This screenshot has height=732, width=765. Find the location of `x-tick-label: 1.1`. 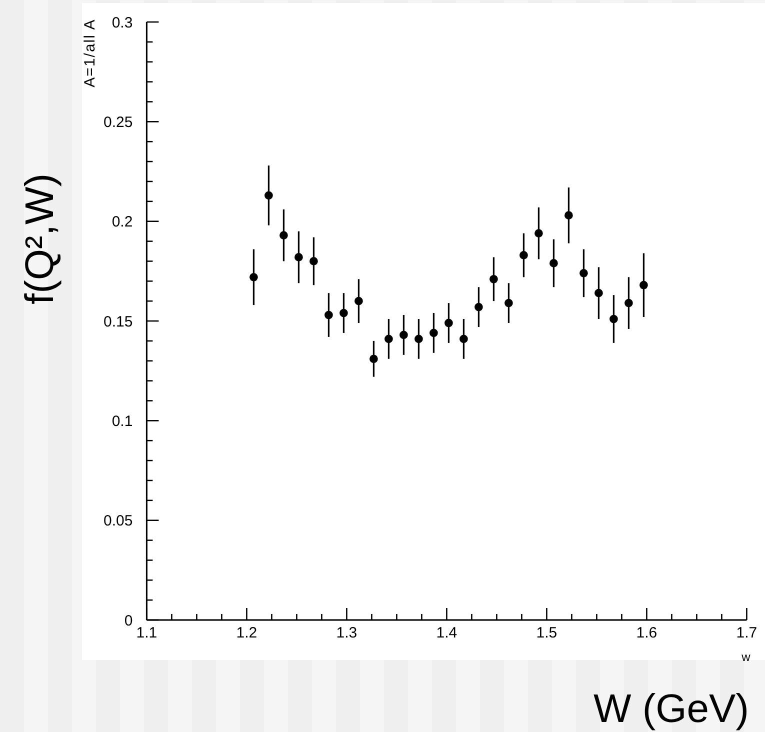

x-tick-label: 1.1 is located at coordinates (147, 633).